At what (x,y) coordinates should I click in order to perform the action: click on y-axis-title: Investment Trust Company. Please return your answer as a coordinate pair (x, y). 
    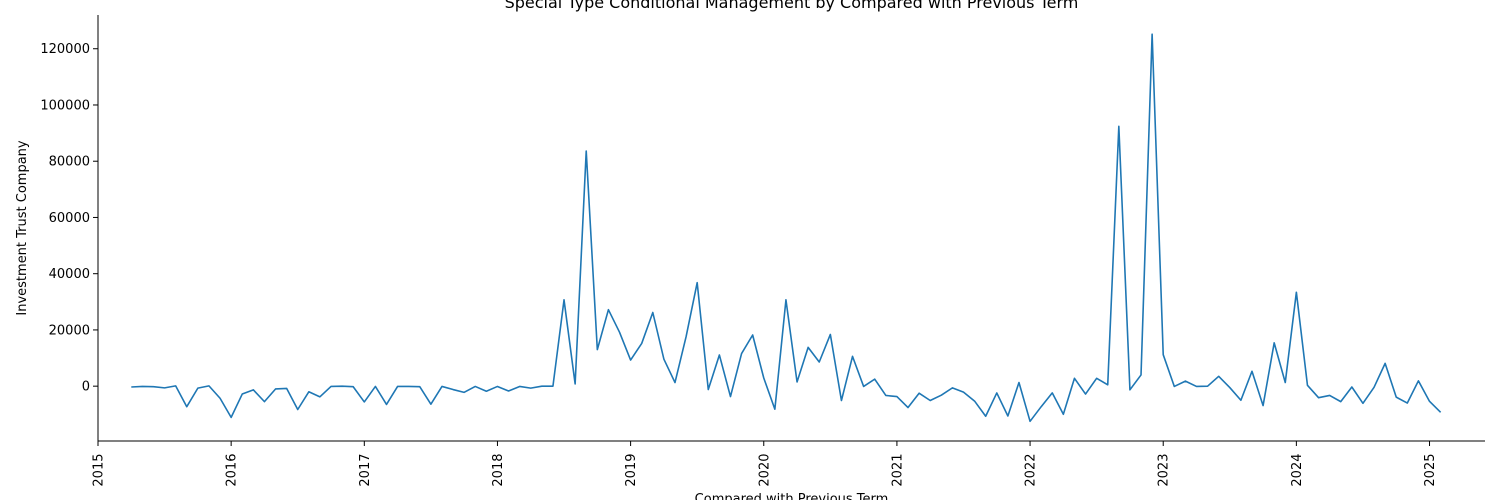
    Looking at the image, I should click on (22, 228).